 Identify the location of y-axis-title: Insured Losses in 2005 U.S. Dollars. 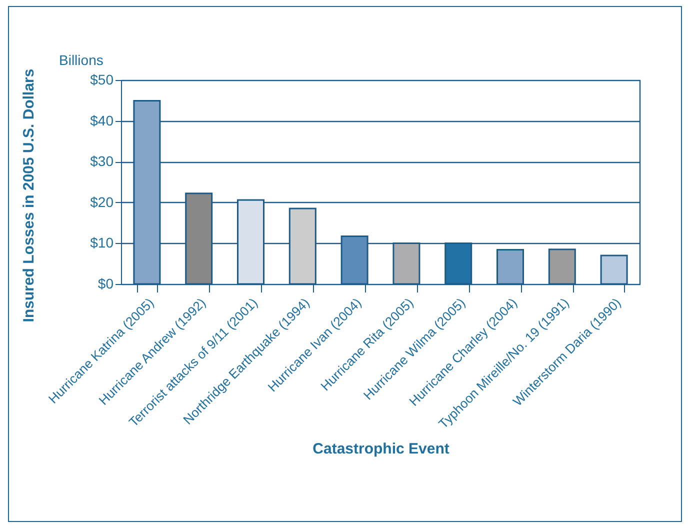
(29, 195).